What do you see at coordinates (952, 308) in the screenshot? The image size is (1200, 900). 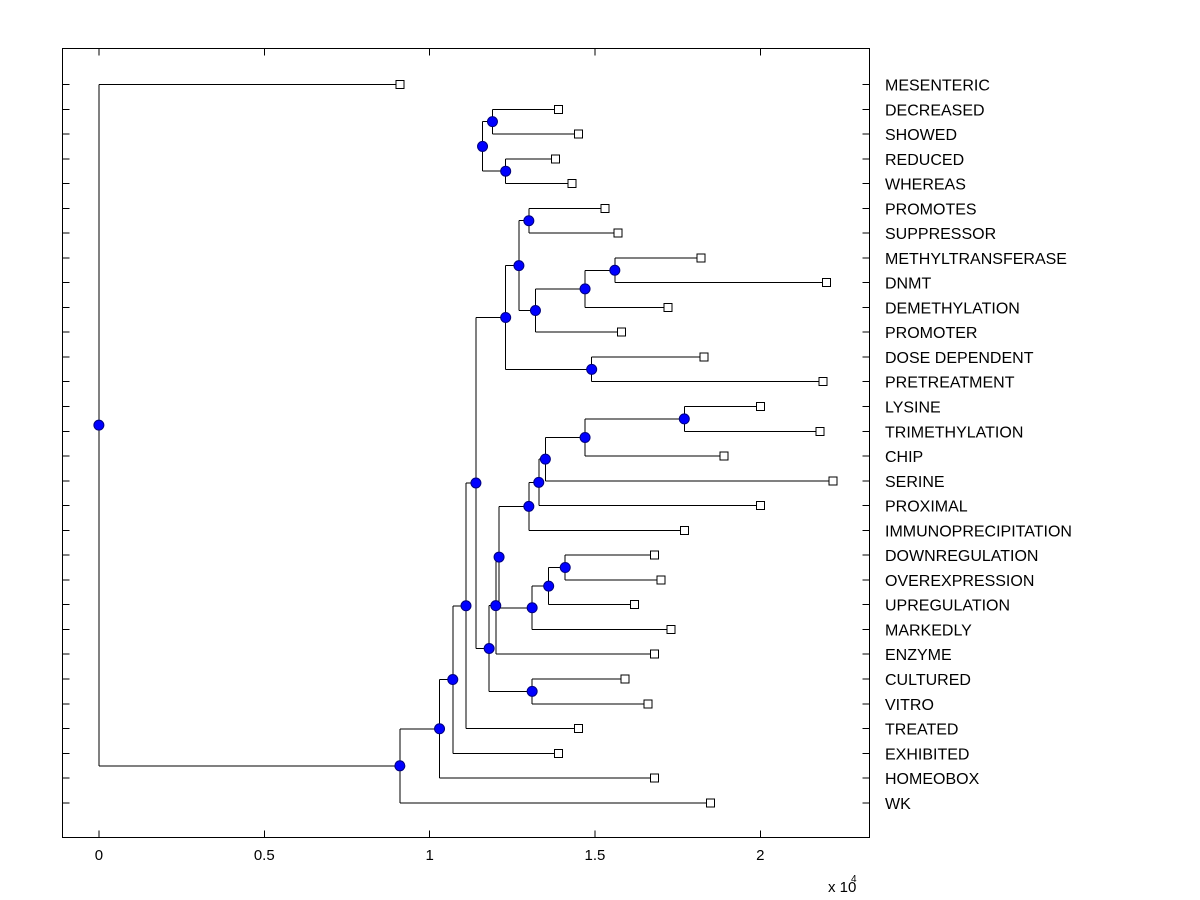 I see `leaf-label-9: DEMETHYLATION` at bounding box center [952, 308].